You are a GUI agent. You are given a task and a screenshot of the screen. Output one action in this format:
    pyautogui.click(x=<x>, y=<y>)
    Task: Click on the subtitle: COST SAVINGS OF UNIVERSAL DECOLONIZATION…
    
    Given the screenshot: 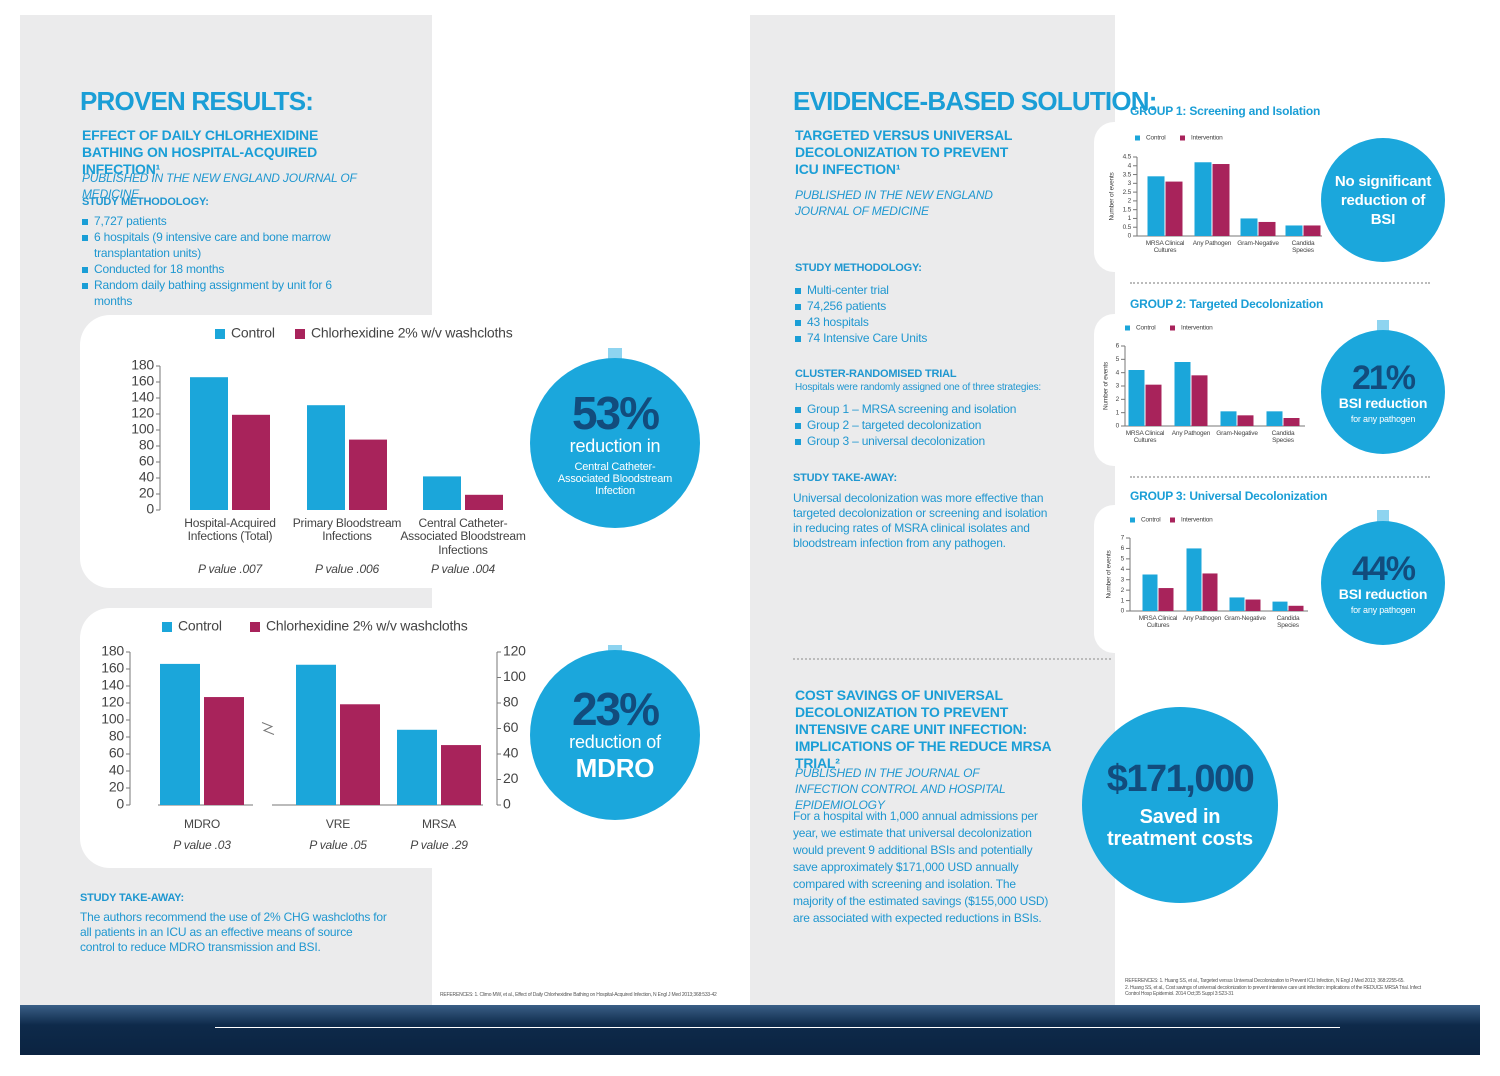 What is the action you would take?
    pyautogui.click(x=923, y=729)
    